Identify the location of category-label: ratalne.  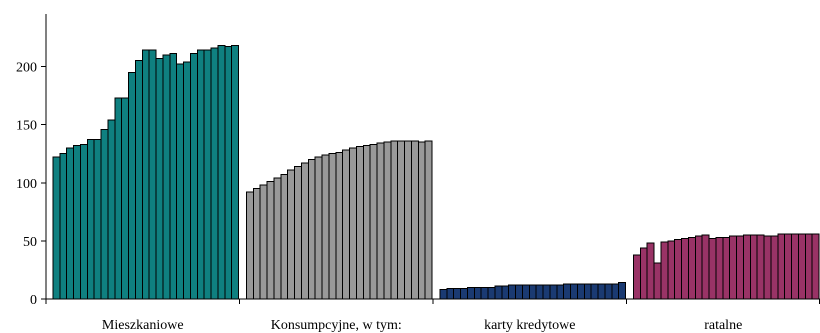
(723, 325).